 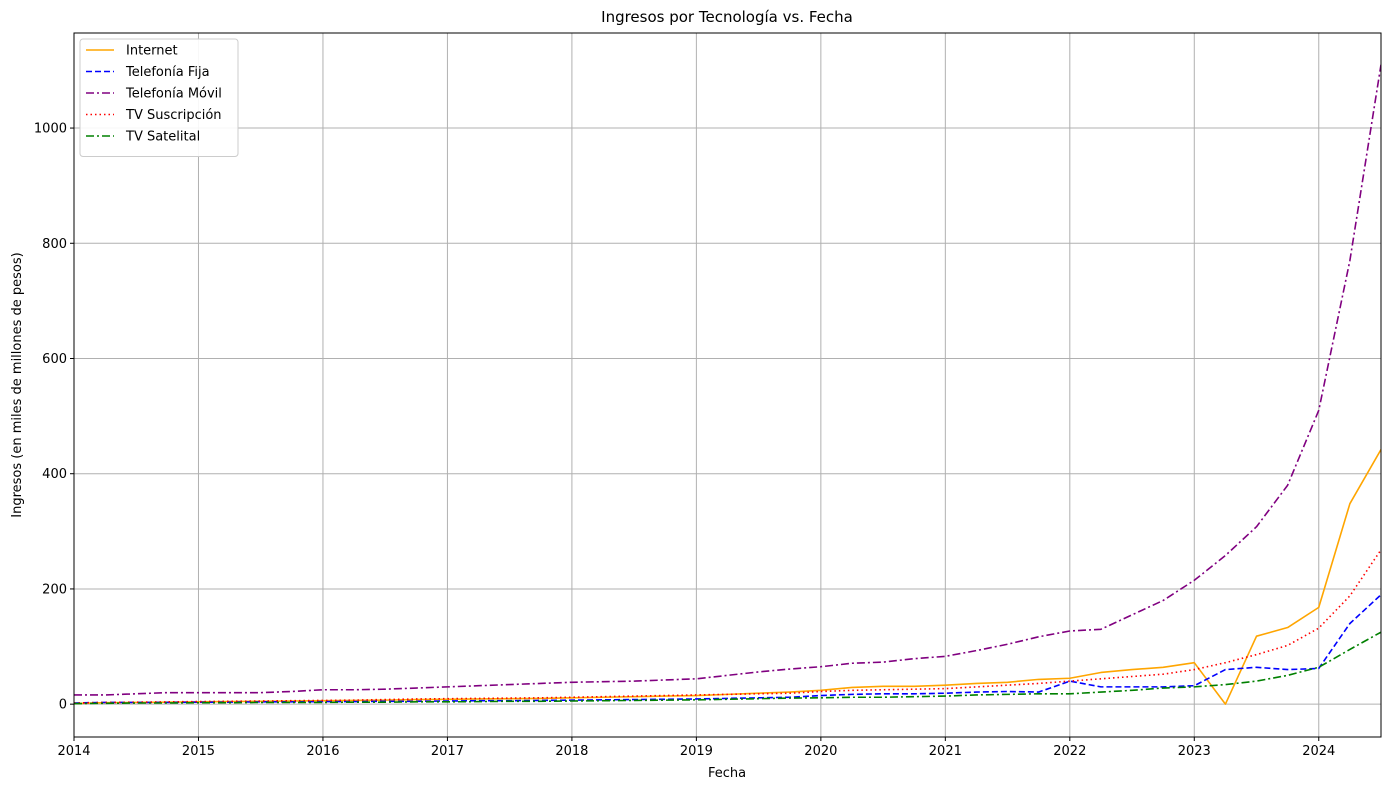 What do you see at coordinates (727, 17) in the screenshot?
I see `chart-title: Ingresos por Tecnología vs. Fecha` at bounding box center [727, 17].